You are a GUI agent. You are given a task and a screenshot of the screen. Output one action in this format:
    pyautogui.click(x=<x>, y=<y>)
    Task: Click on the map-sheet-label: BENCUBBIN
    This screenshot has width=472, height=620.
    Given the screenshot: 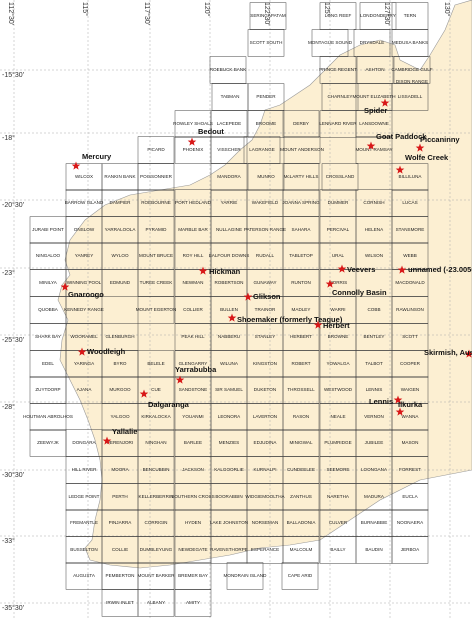 What is the action you would take?
    pyautogui.click(x=156, y=469)
    